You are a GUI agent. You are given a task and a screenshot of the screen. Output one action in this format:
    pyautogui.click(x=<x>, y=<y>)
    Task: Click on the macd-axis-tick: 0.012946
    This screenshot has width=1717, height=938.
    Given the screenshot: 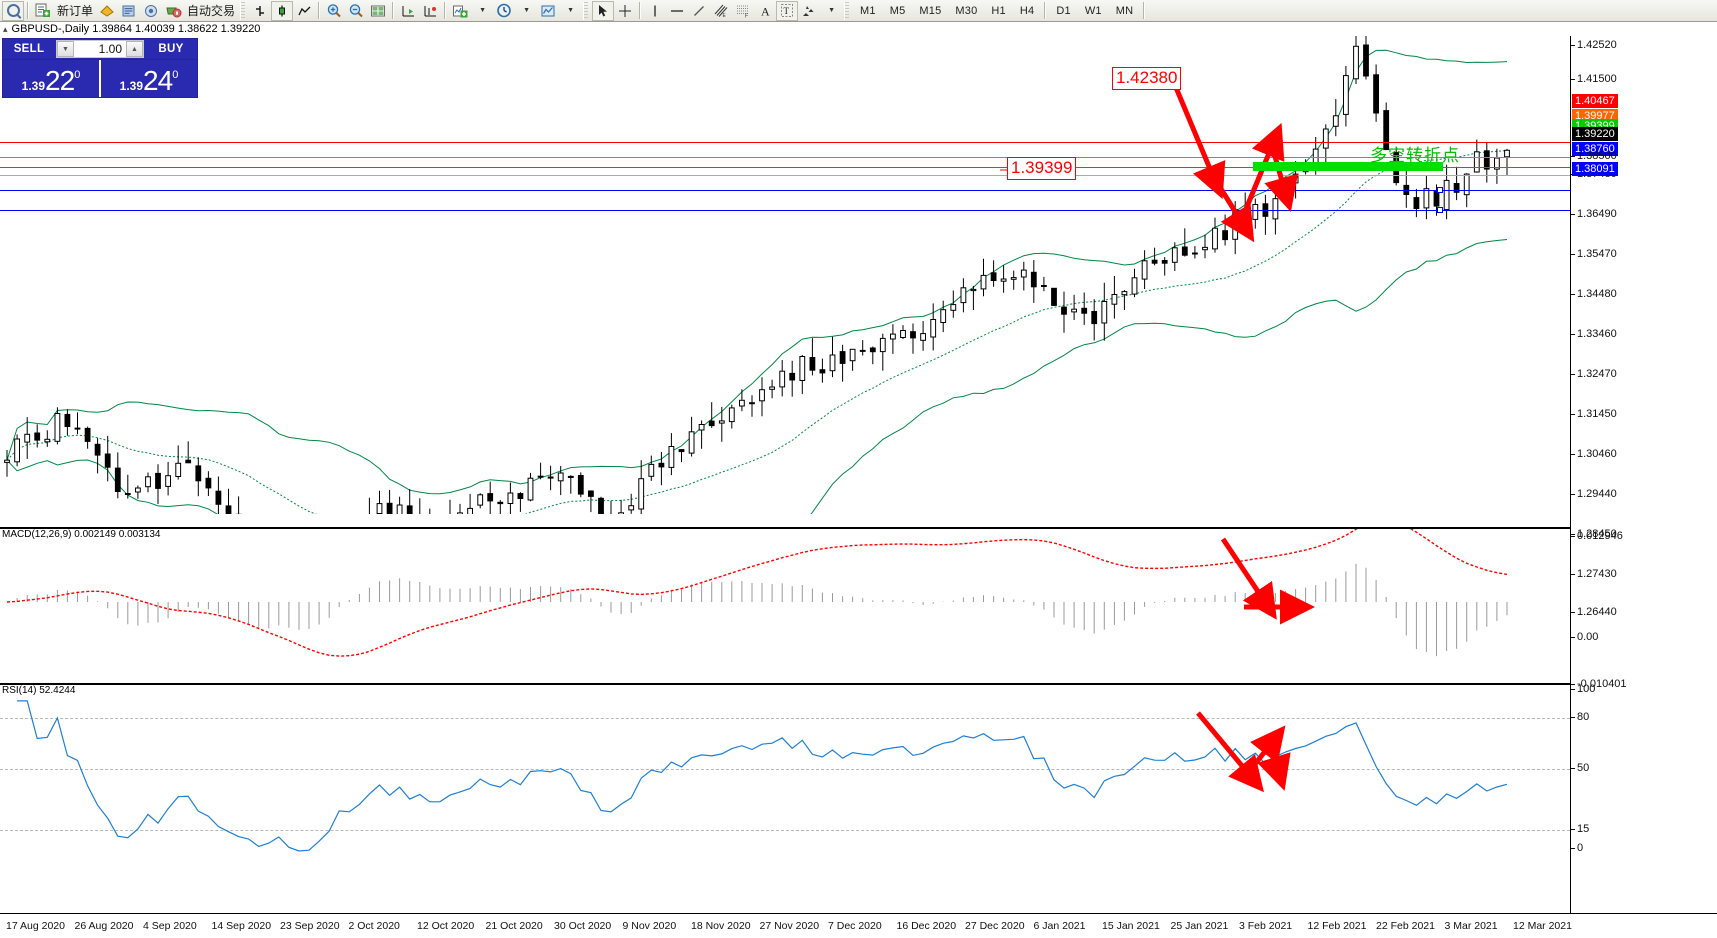 What is the action you would take?
    pyautogui.click(x=1597, y=536)
    